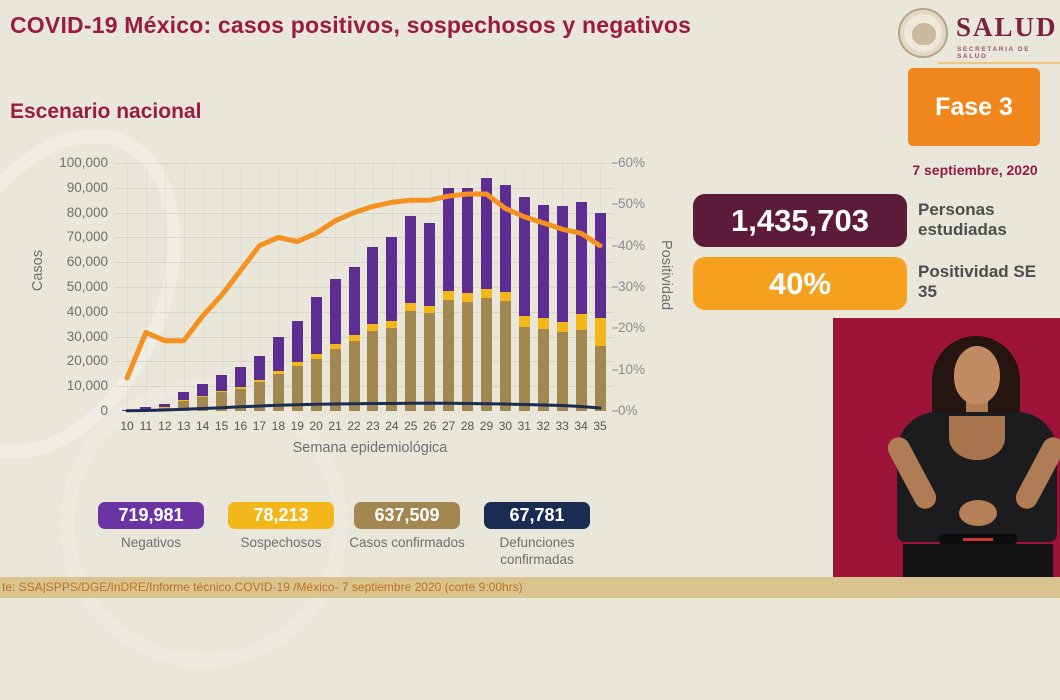 This screenshot has height=700, width=1060. Describe the element at coordinates (977, 438) in the screenshot. I see `interpreter-chest` at that location.